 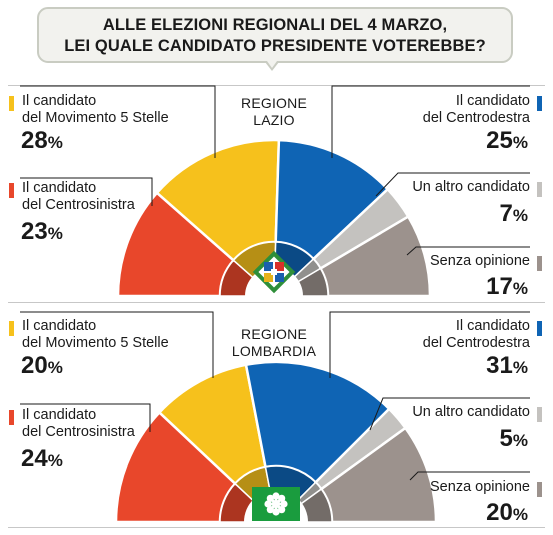 I want to click on legend-label-m5s-lombardia: Il candidato del Movimento 5 Stelle, so click(x=95, y=335).